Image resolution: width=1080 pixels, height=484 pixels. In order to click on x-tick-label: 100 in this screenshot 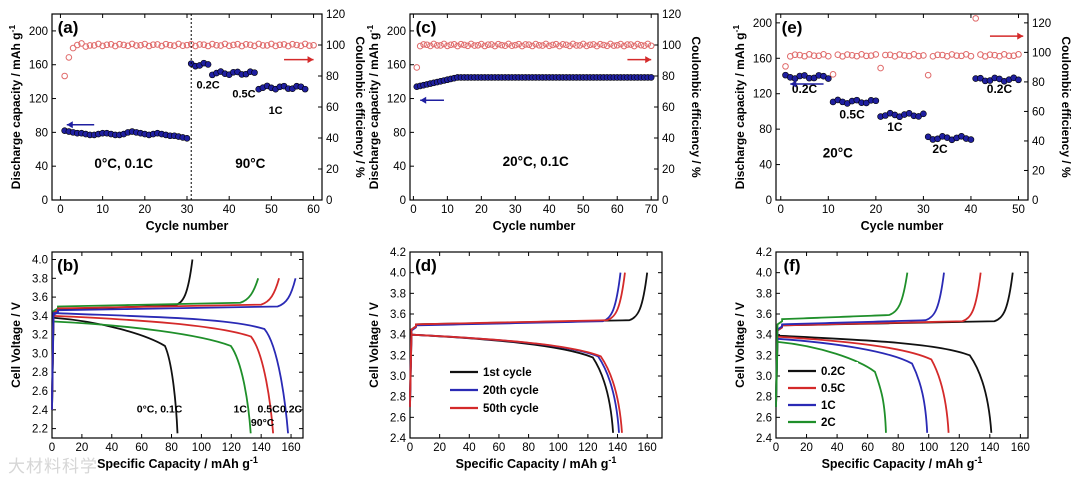, I will do `click(558, 448)`.